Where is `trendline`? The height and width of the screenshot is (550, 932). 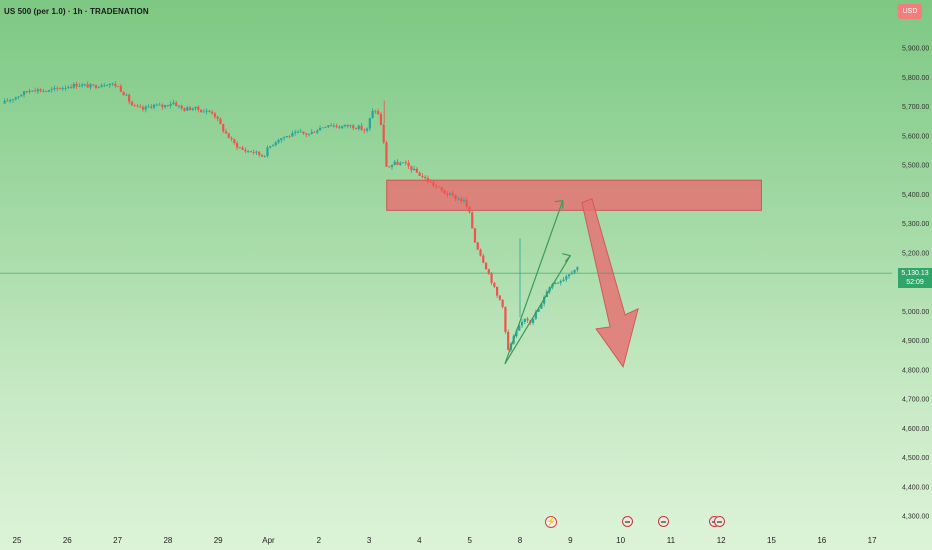
trendline is located at coordinates (537, 310).